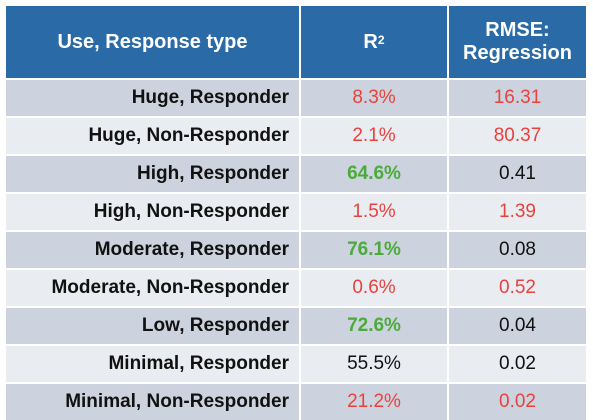 The width and height of the screenshot is (593, 420). What do you see at coordinates (153, 135) in the screenshot?
I see `row-label: Huge, Non-Responder` at bounding box center [153, 135].